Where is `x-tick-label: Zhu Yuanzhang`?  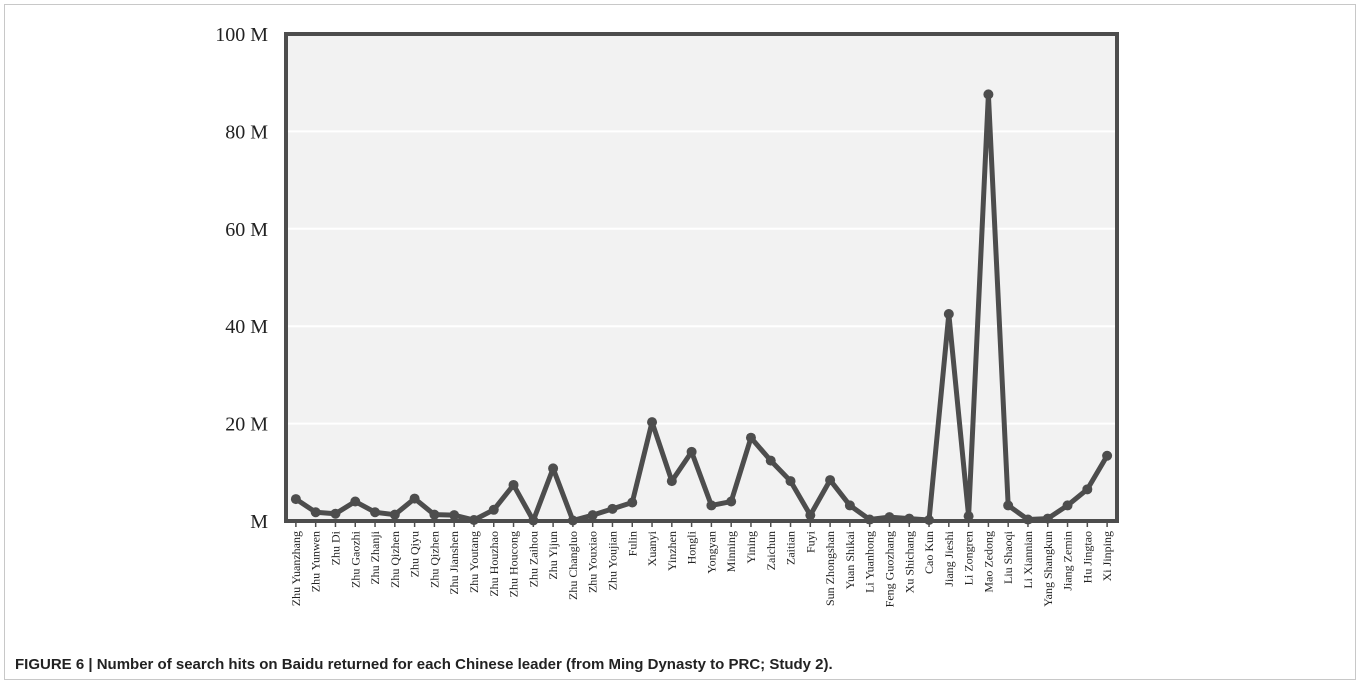 x-tick-label: Zhu Yuanzhang is located at coordinates (296, 568).